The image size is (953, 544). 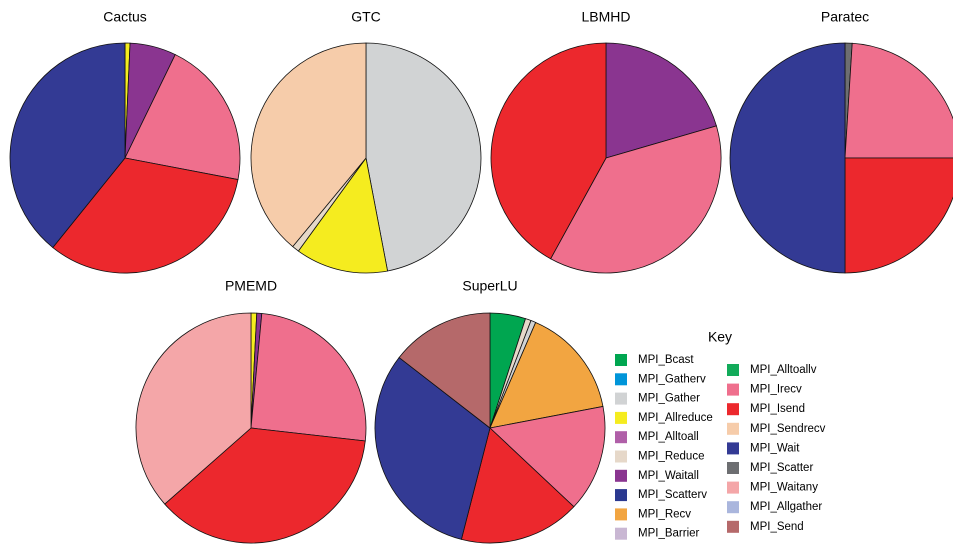 What do you see at coordinates (664, 514) in the screenshot?
I see `legend-label: MPI_Recv` at bounding box center [664, 514].